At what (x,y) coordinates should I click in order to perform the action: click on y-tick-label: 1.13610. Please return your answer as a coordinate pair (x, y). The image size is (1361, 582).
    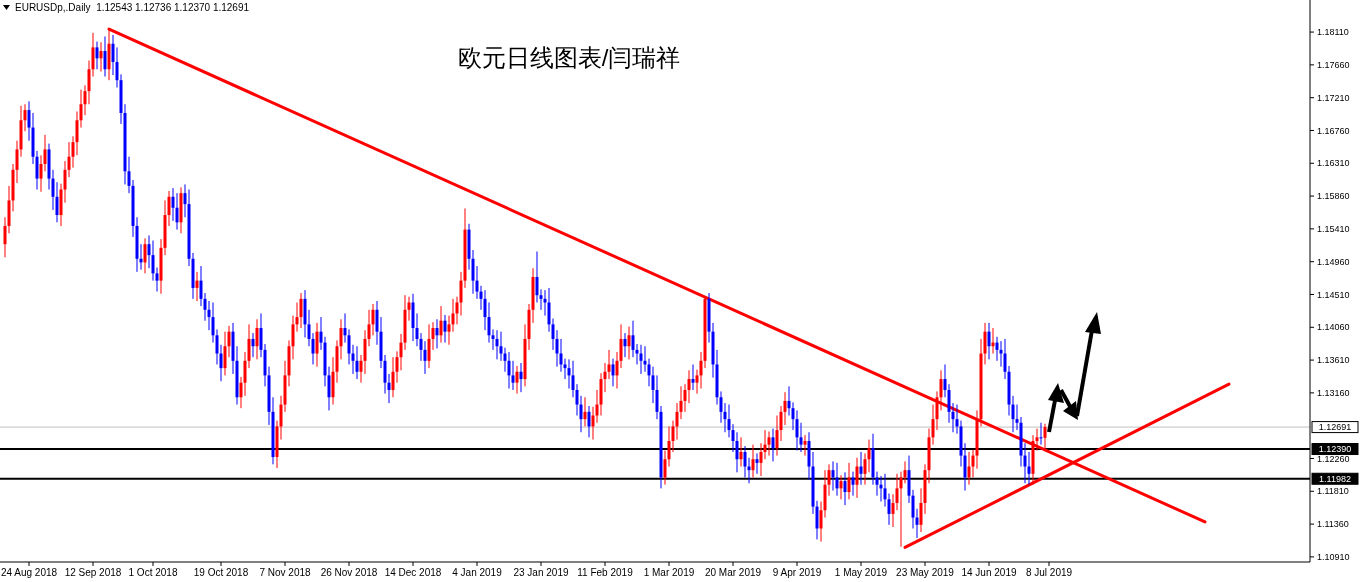
    Looking at the image, I should click on (1333, 360).